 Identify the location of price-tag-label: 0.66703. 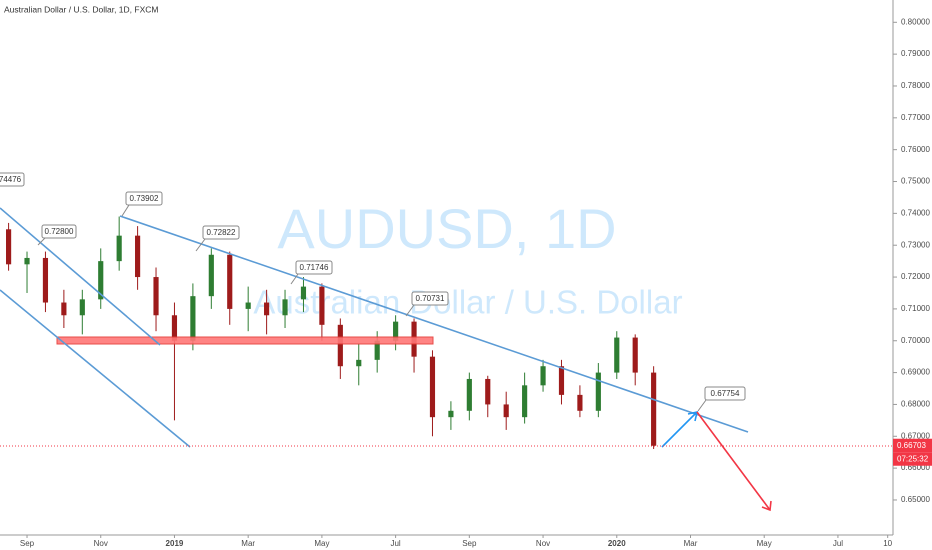
(911, 445).